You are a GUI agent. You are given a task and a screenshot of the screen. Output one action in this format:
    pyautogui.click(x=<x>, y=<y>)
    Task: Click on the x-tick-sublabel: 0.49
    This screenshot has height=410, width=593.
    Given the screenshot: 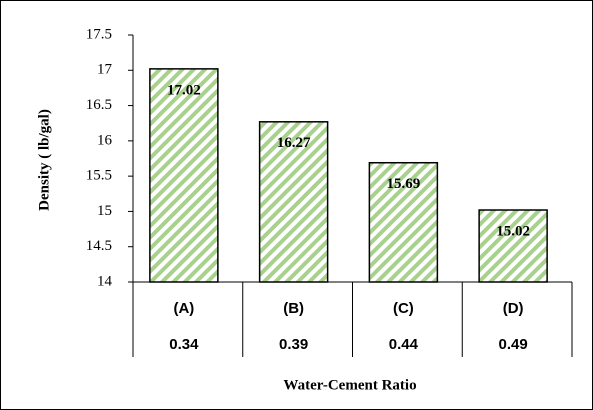 What is the action you would take?
    pyautogui.click(x=513, y=344)
    